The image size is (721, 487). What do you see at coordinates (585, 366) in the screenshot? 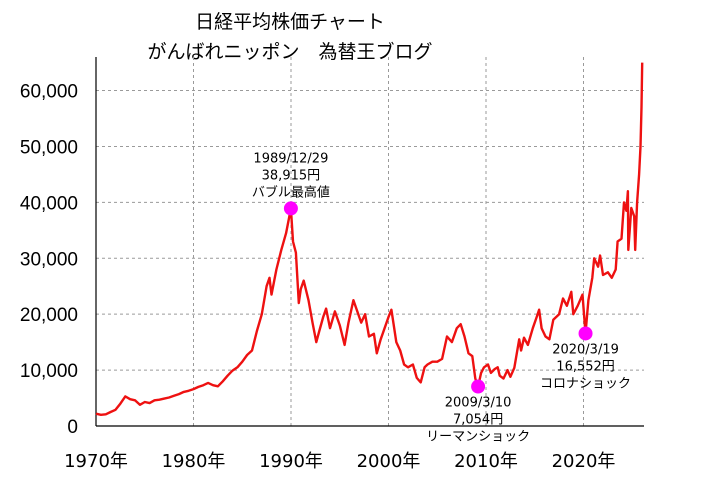
I see `annotation-label: 16,552円` at bounding box center [585, 366].